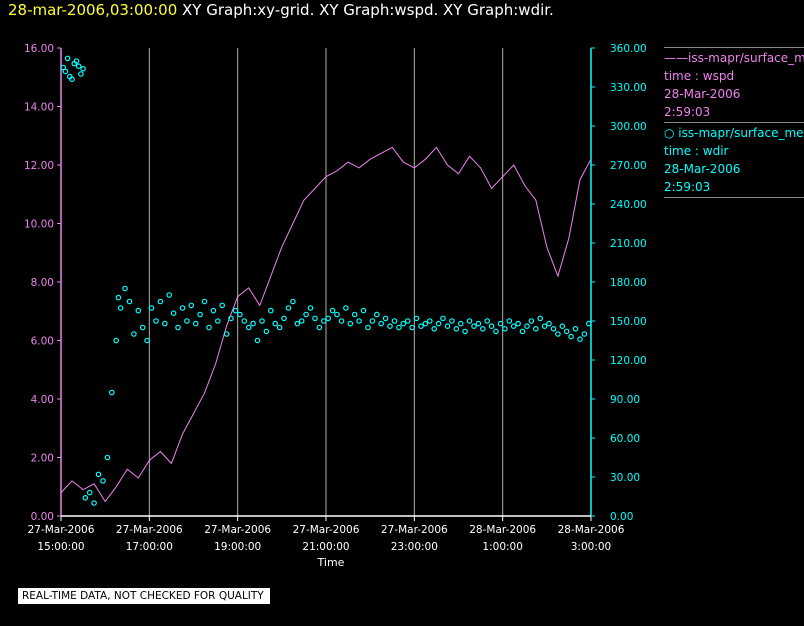  I want to click on timestamp: 28-mar-2006,03:00:00, so click(93, 10).